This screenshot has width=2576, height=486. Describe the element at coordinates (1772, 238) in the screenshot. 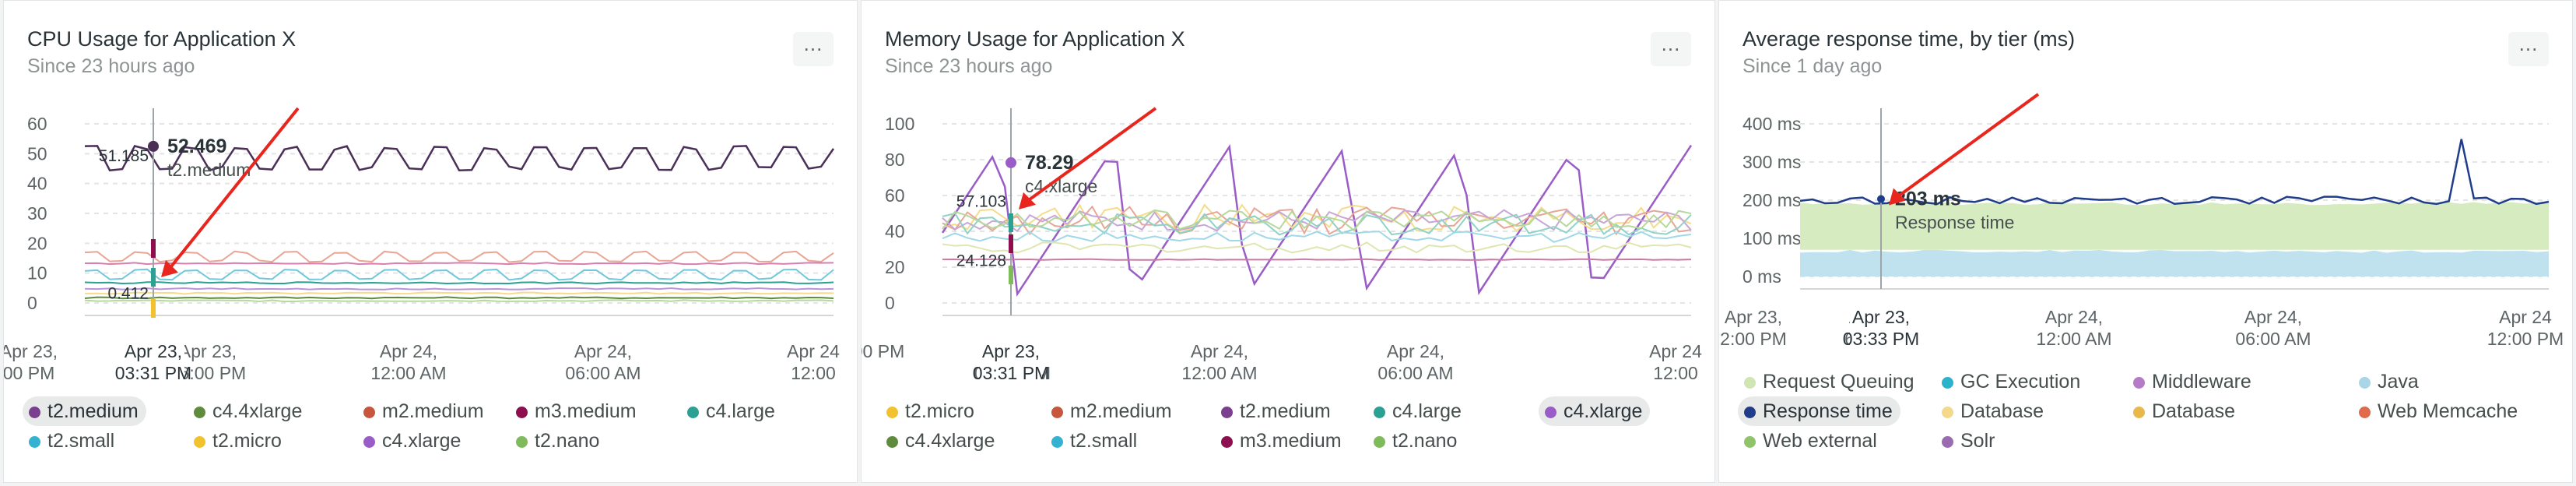

I see `y-tick-label: 100 ms` at that location.